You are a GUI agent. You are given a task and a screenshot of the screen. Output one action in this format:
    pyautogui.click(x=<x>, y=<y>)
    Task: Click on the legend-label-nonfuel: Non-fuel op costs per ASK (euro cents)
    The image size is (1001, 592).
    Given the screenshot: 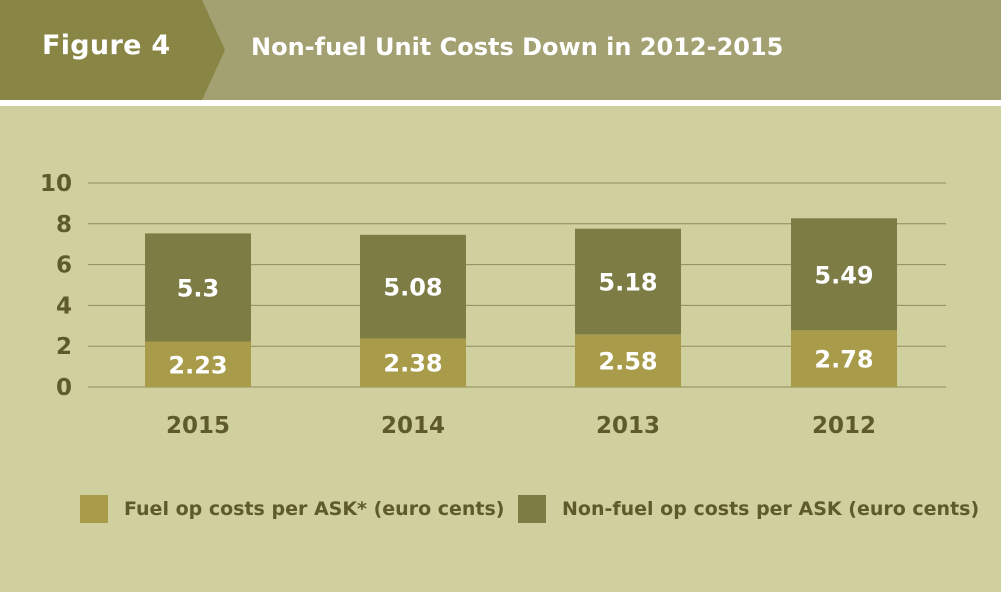 What is the action you would take?
    pyautogui.click(x=771, y=509)
    